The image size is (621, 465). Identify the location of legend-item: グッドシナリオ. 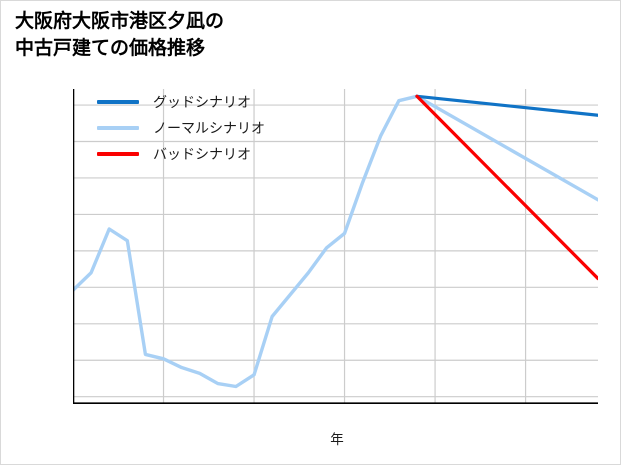
(181, 102).